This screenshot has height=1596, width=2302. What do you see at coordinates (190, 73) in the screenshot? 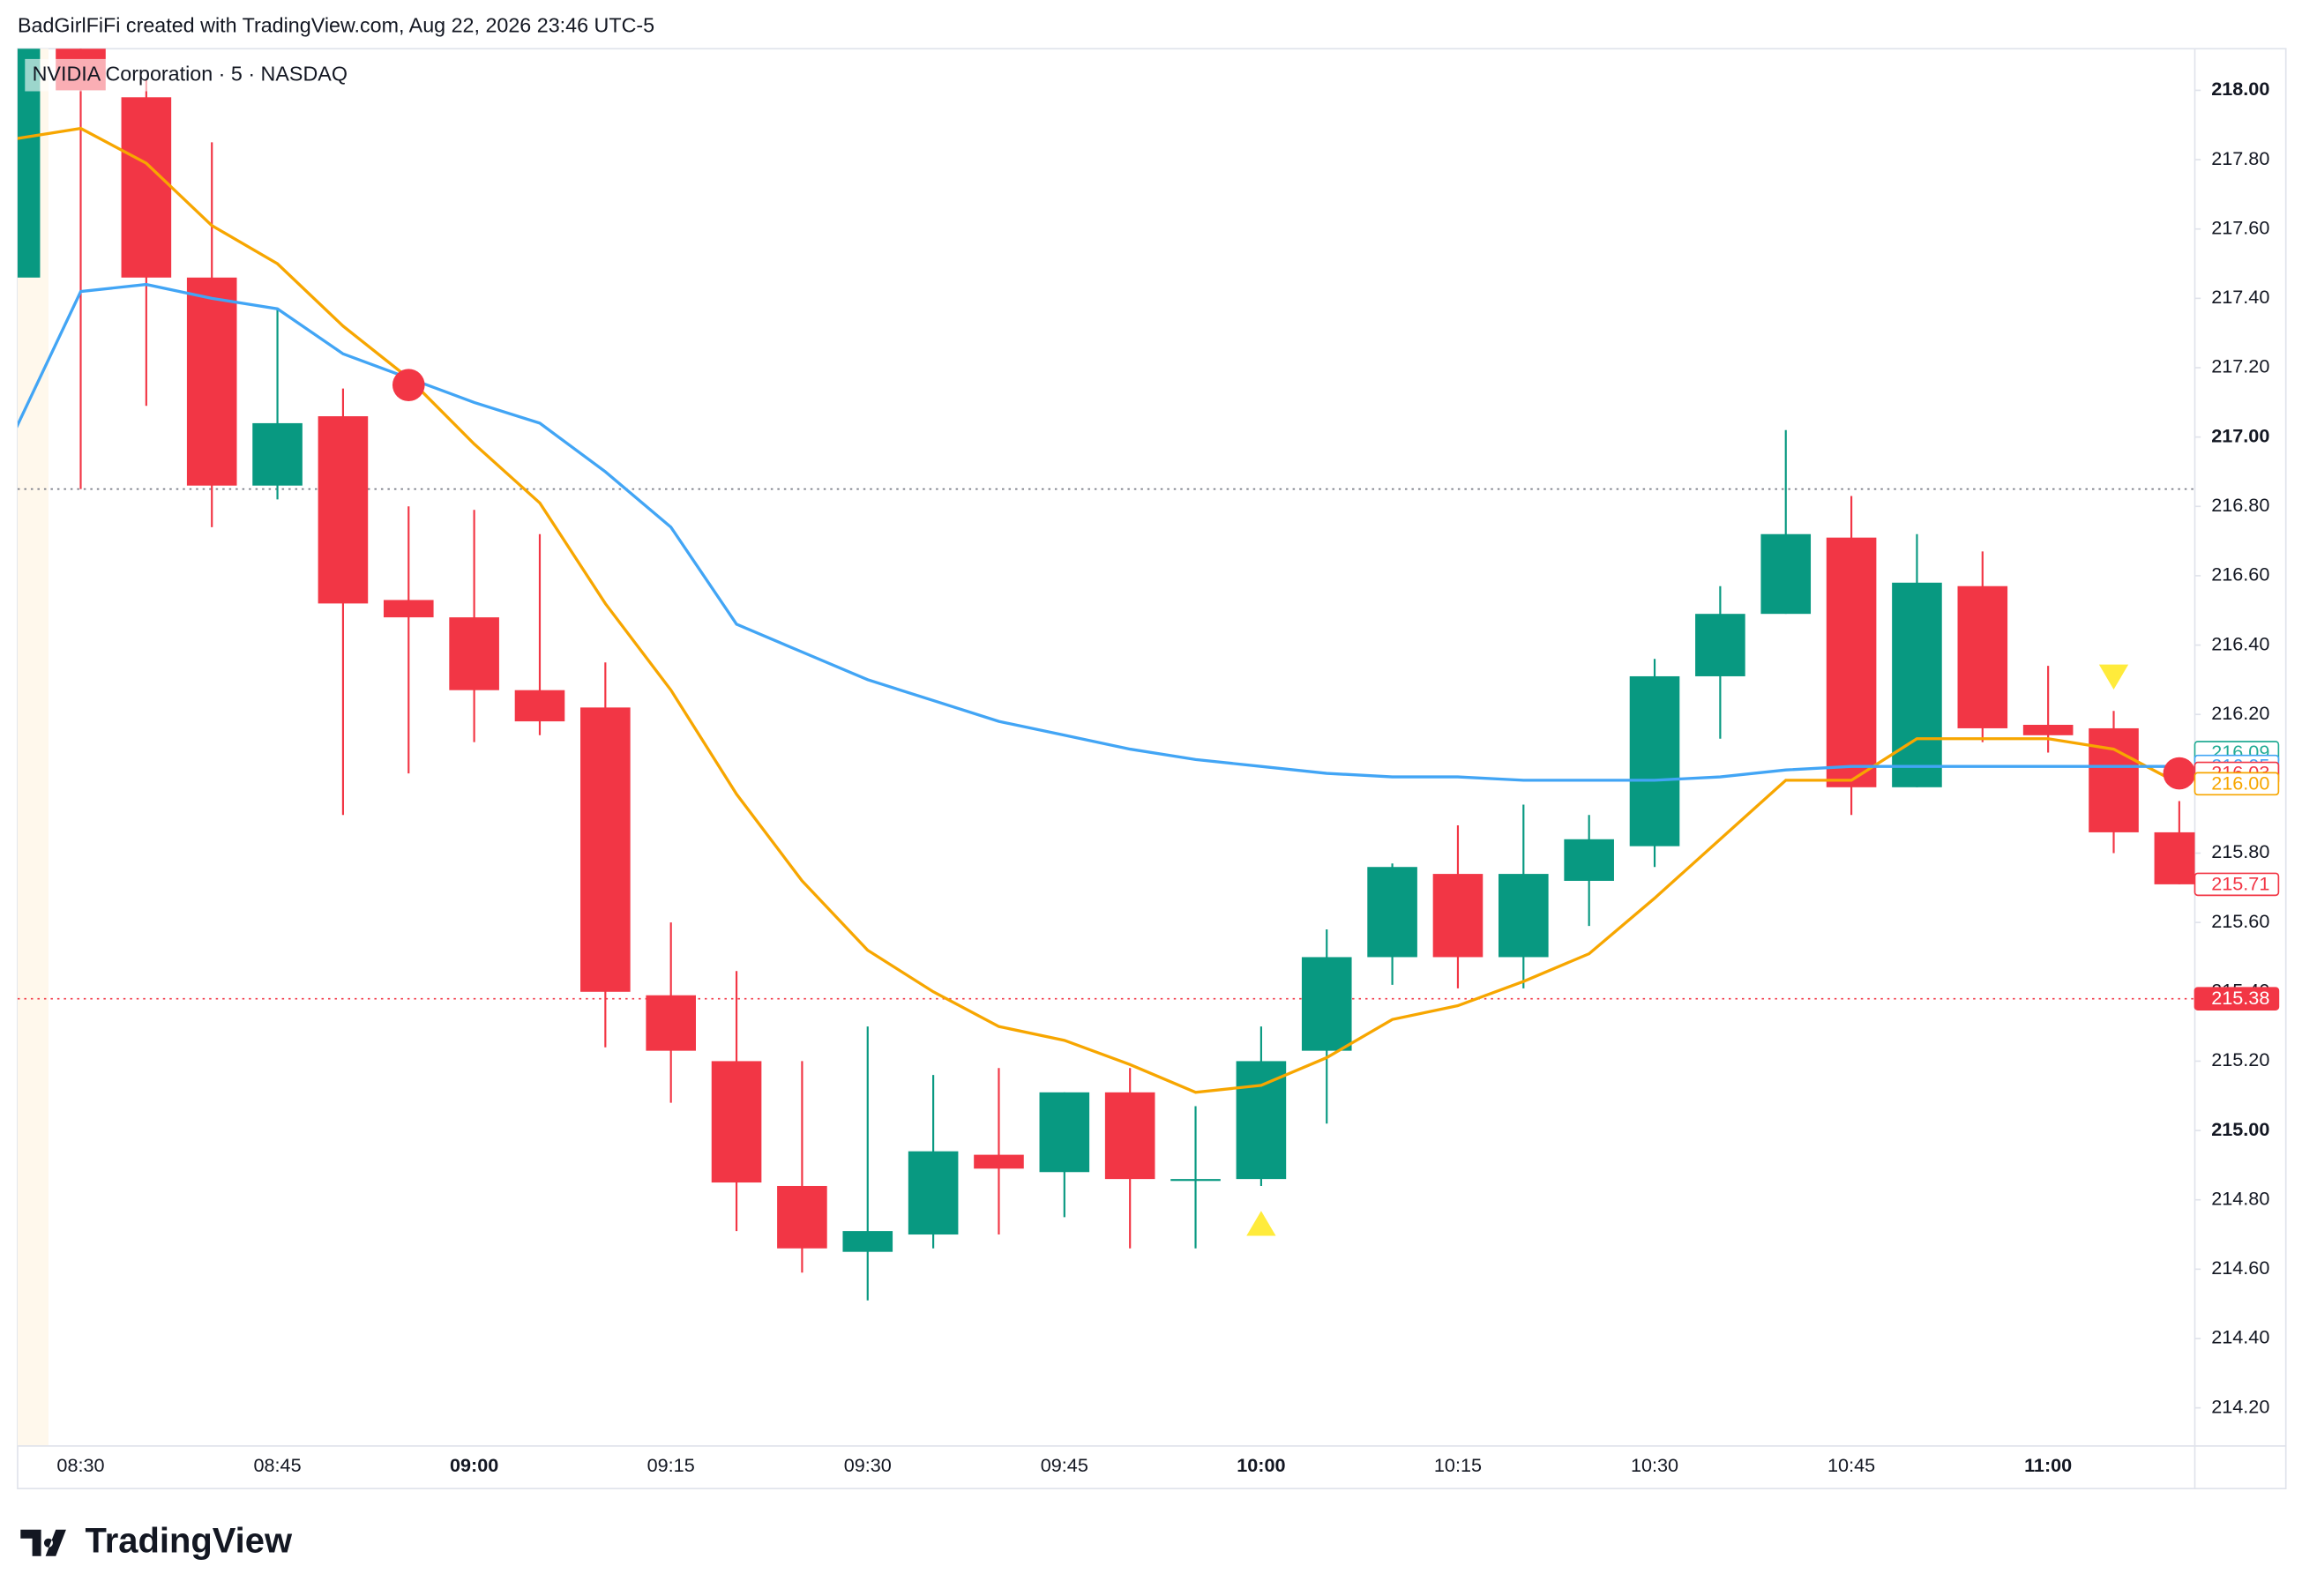
I see `symbol-title: NVIDIA Corporation · 5 · NASDAQ` at bounding box center [190, 73].